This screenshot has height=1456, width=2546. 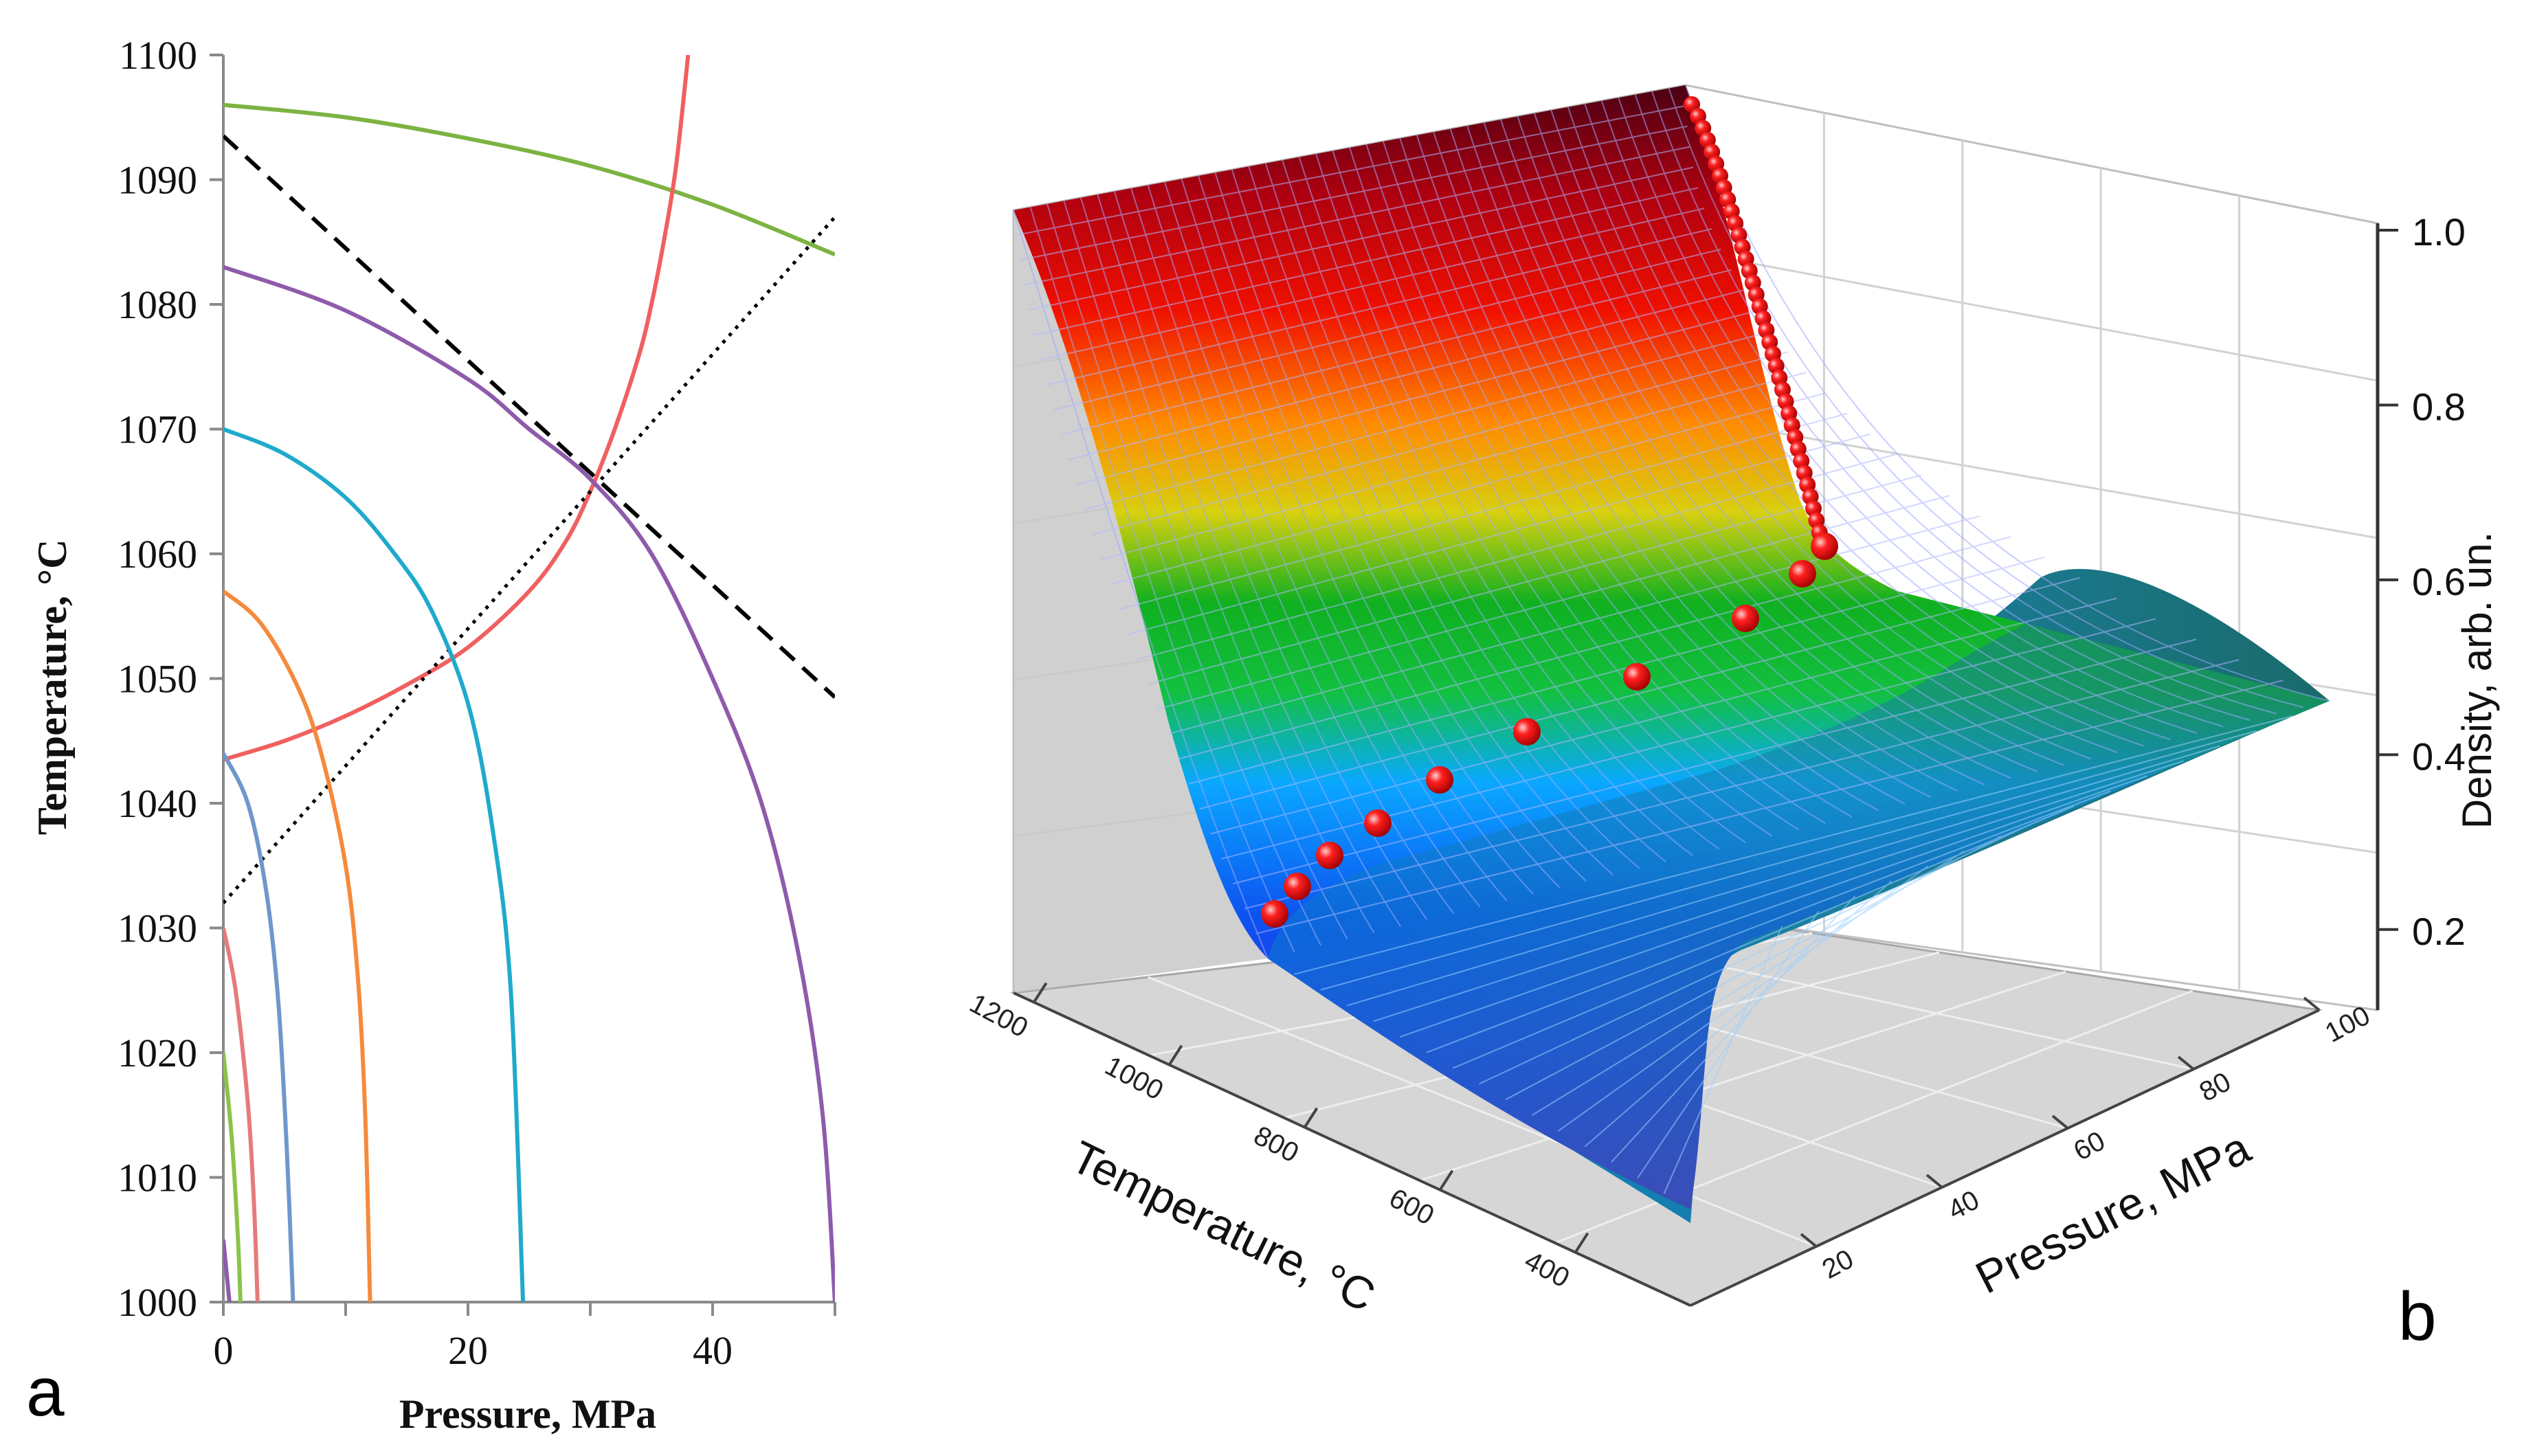 I want to click on panel-b-surface-side, so click(x=1141, y=601).